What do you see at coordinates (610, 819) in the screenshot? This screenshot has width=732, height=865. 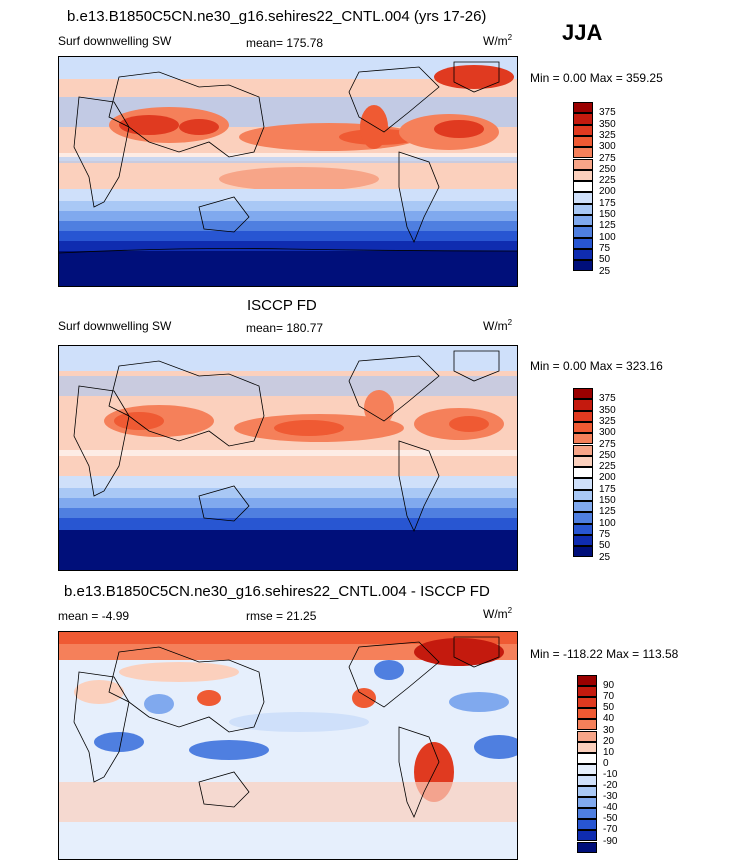 I see `colorbar-tick-label: -50` at bounding box center [610, 819].